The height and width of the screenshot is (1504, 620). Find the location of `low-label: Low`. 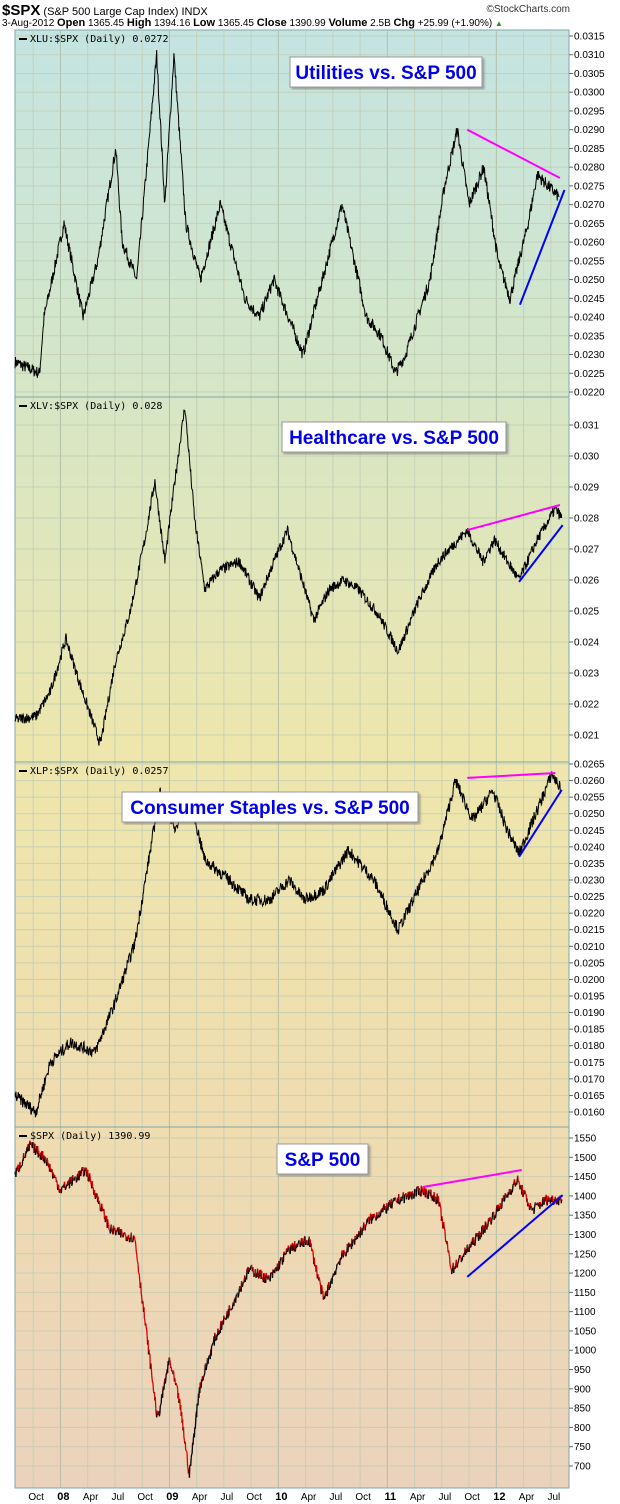

low-label: Low is located at coordinates (204, 23).